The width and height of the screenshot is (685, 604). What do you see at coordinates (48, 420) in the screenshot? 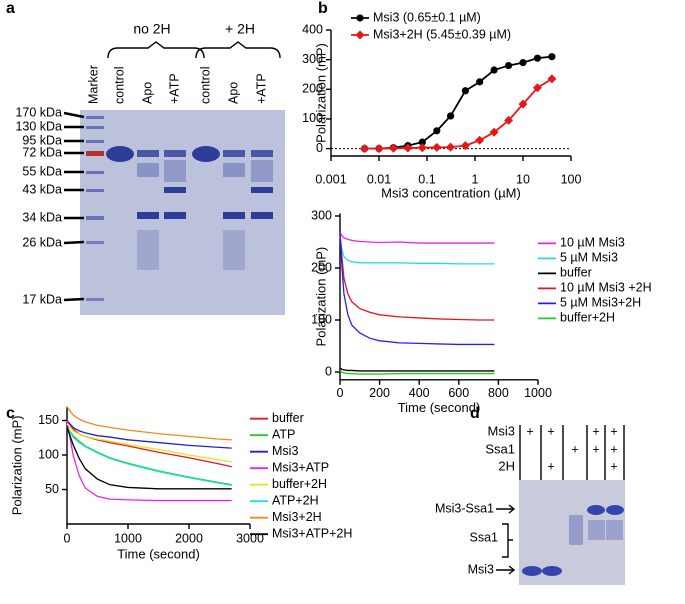
I see `y-tick-label: 150` at bounding box center [48, 420].